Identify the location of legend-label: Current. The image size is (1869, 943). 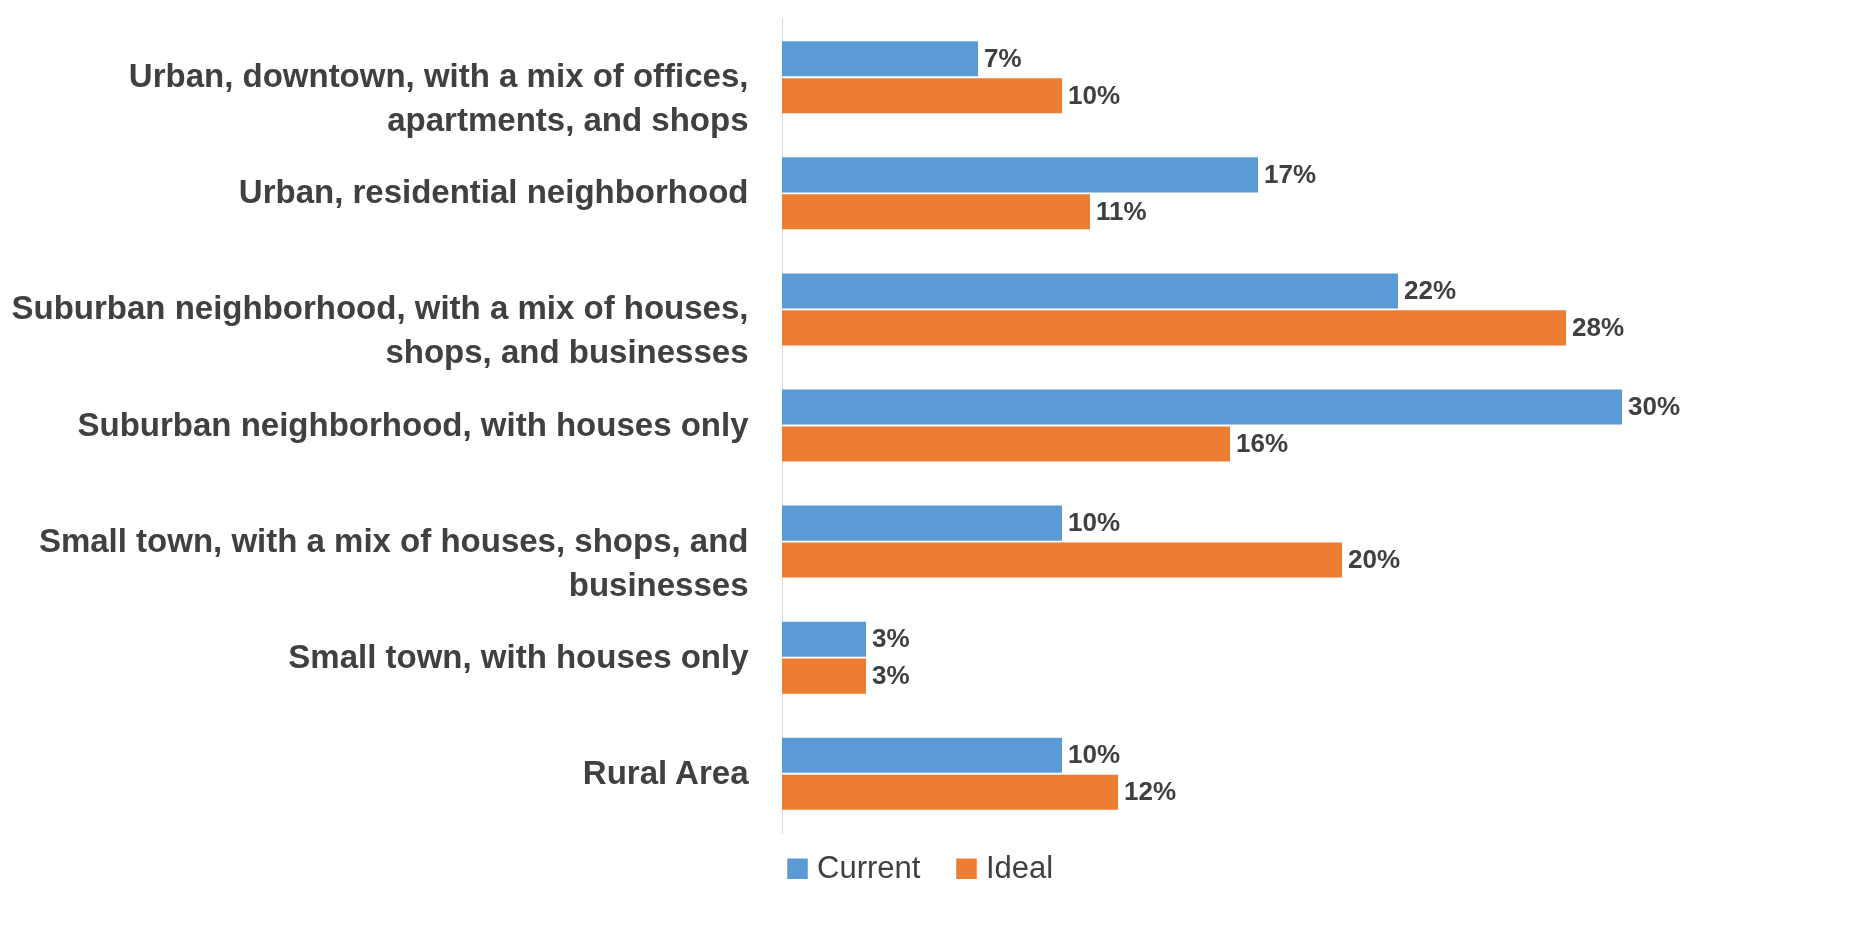
(869, 867).